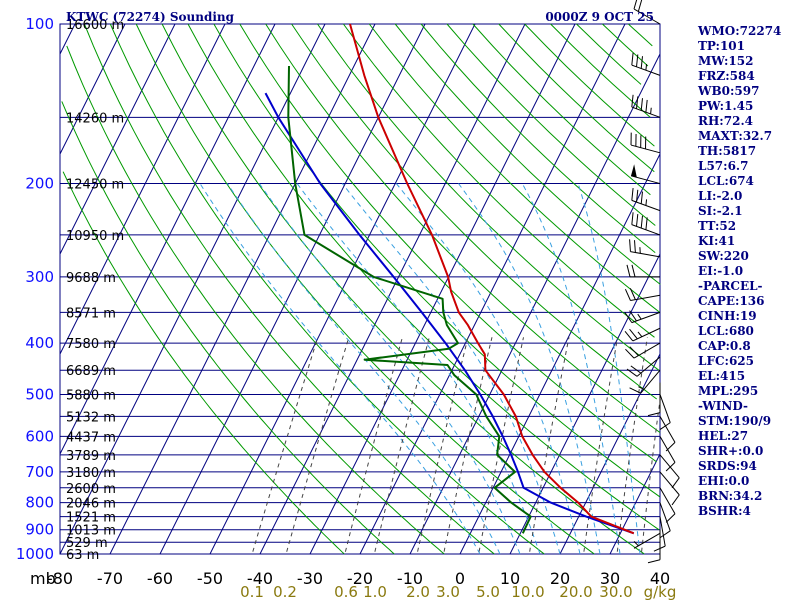 The image size is (800, 600). I want to click on height-label: 6689 m, so click(91, 371).